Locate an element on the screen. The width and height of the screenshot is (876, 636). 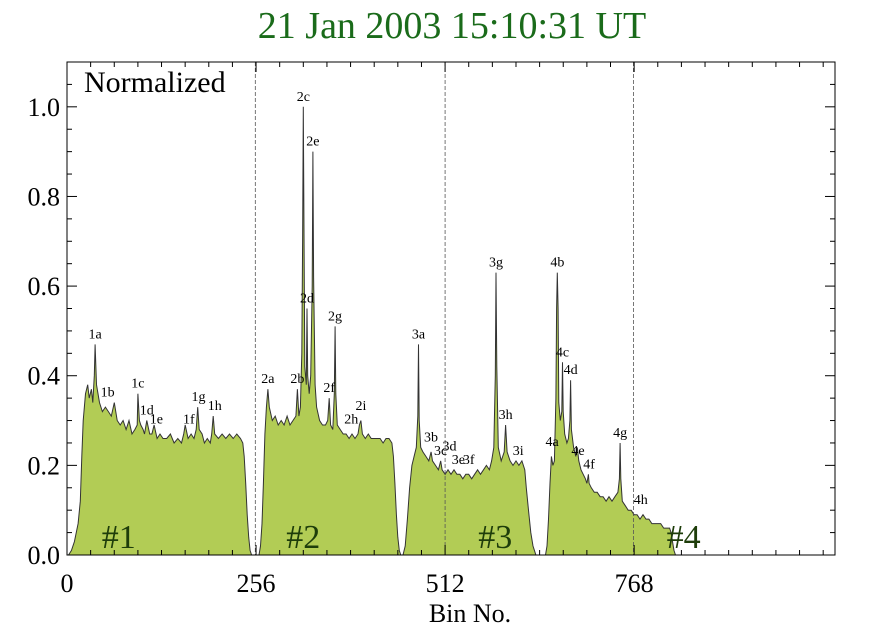
peak-label-4c: 4c is located at coordinates (562, 352).